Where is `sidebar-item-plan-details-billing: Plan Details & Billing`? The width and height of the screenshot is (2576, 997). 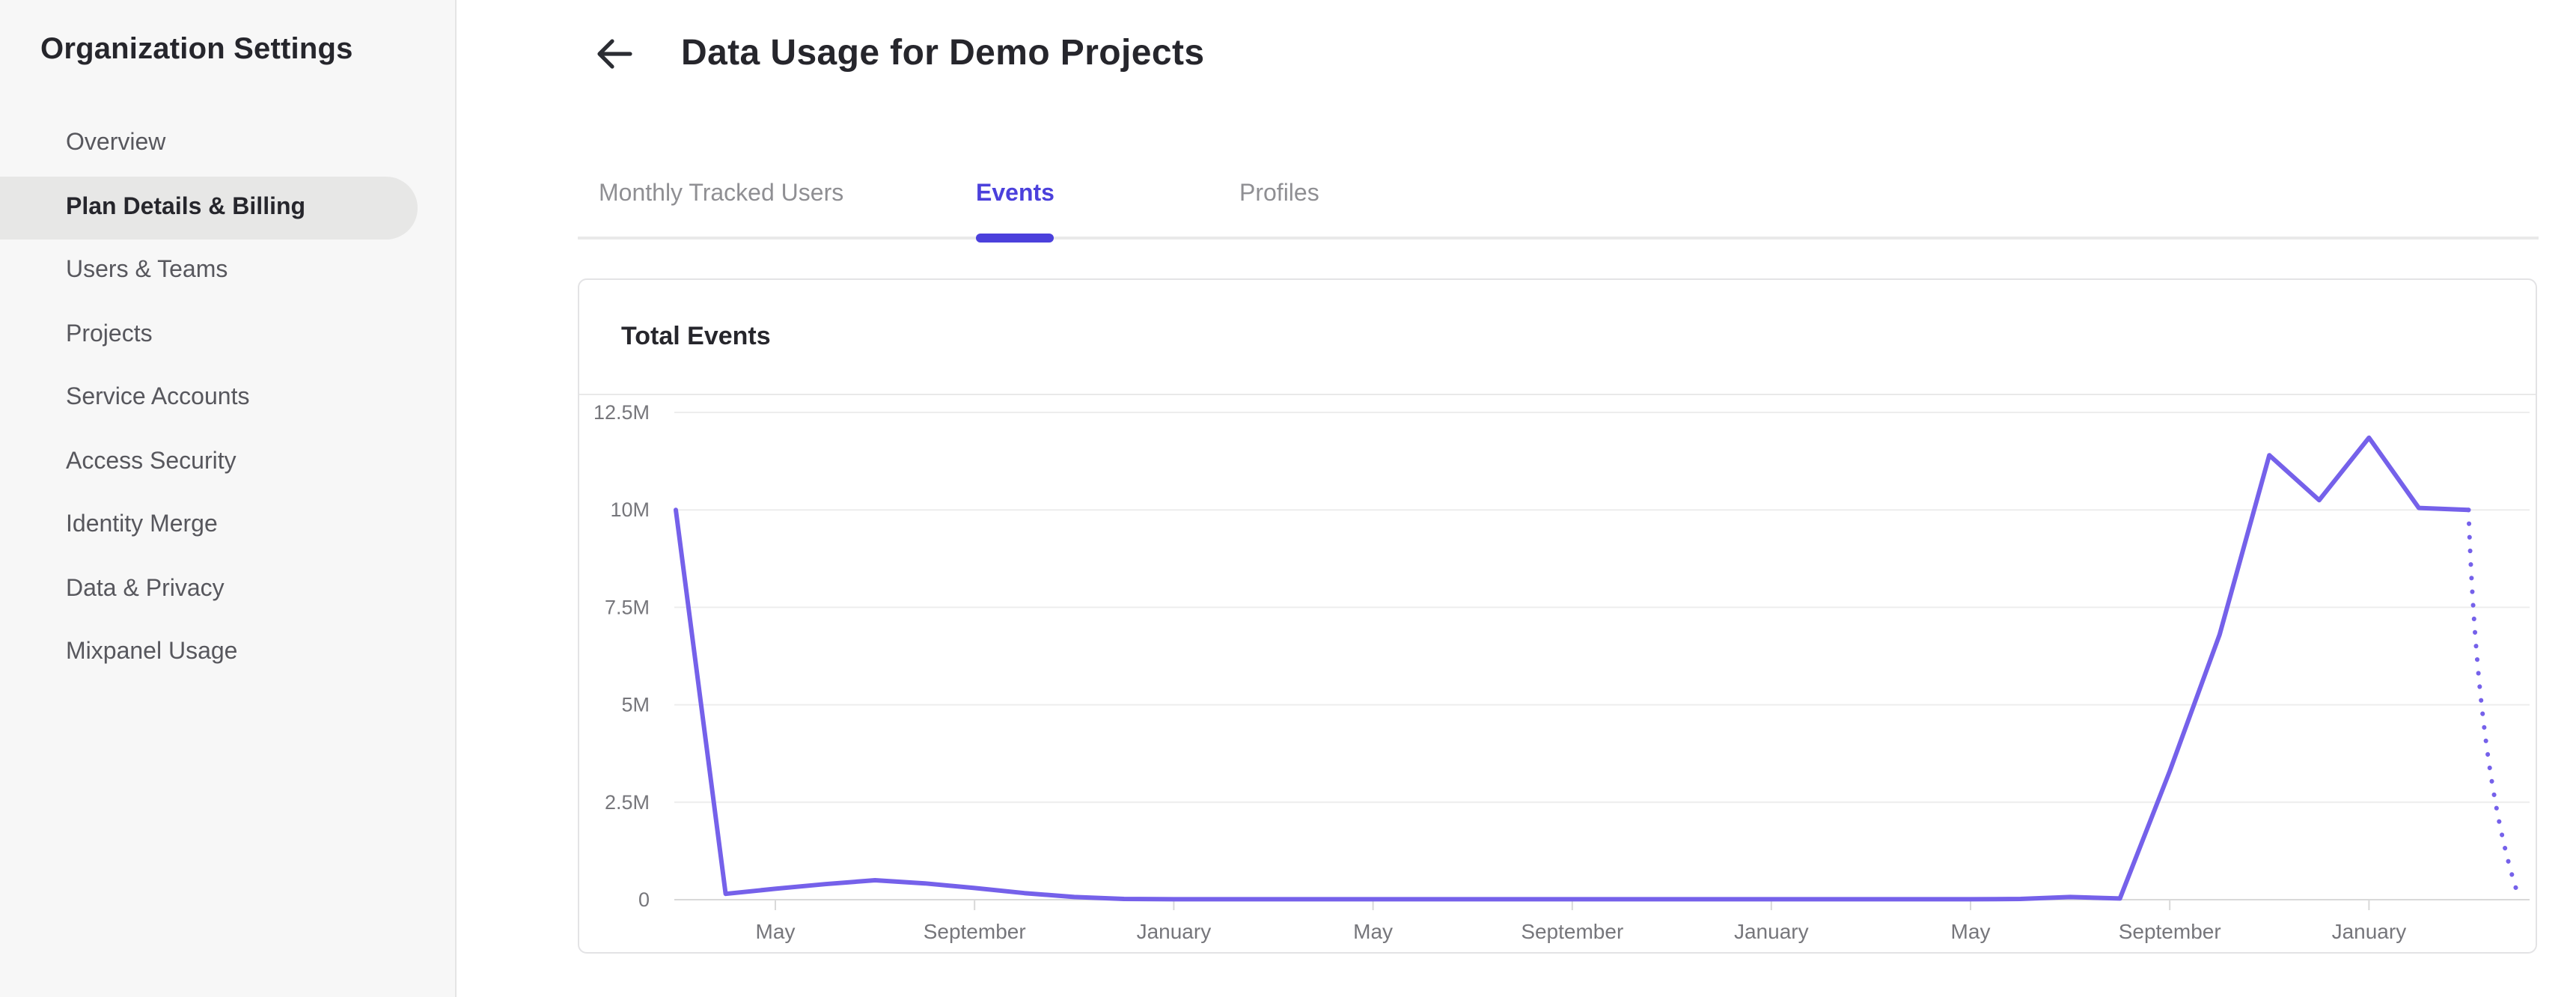 sidebar-item-plan-details-billing: Plan Details & Billing is located at coordinates (209, 208).